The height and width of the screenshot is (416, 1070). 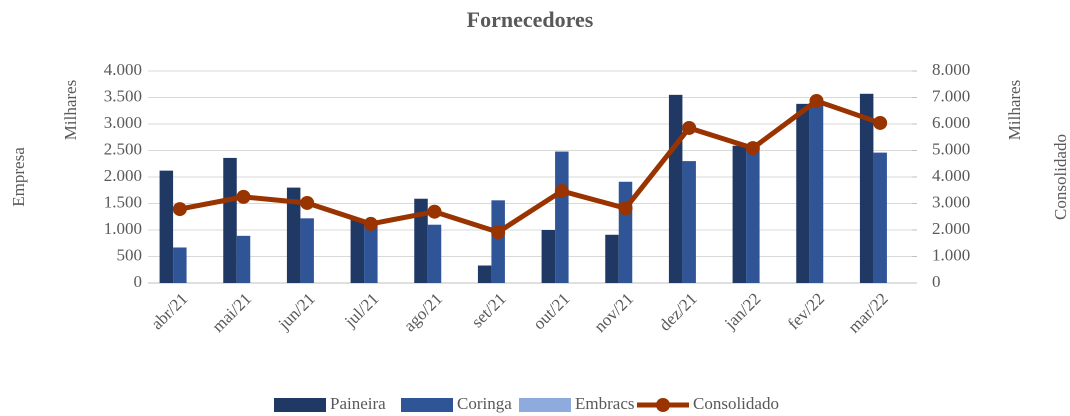 I want to click on x-tick-label: mar/22, so click(x=867, y=312).